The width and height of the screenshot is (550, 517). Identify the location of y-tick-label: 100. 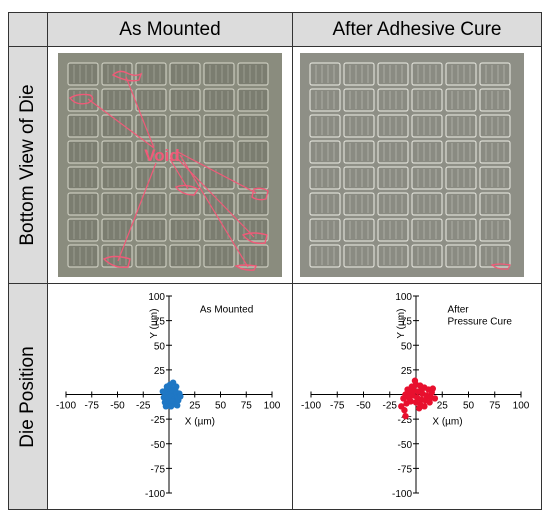
(403, 297).